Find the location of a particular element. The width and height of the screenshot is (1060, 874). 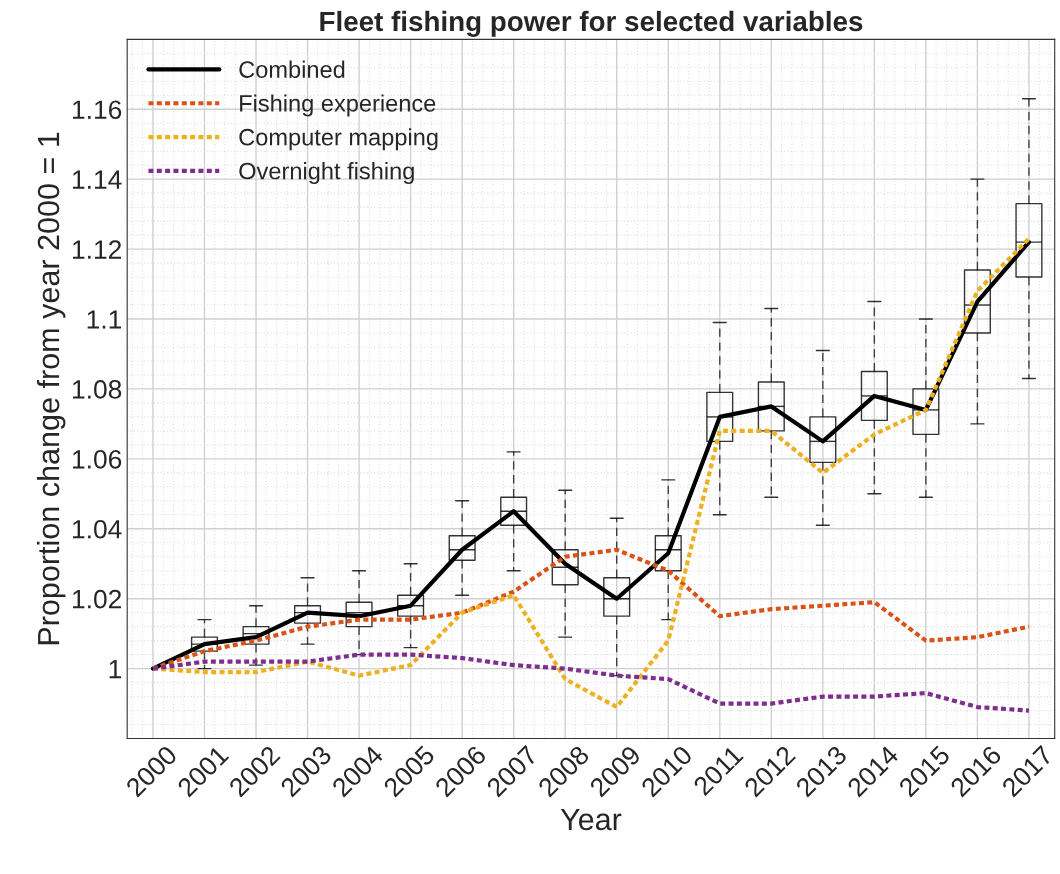

line-series is located at coordinates (591, 682).